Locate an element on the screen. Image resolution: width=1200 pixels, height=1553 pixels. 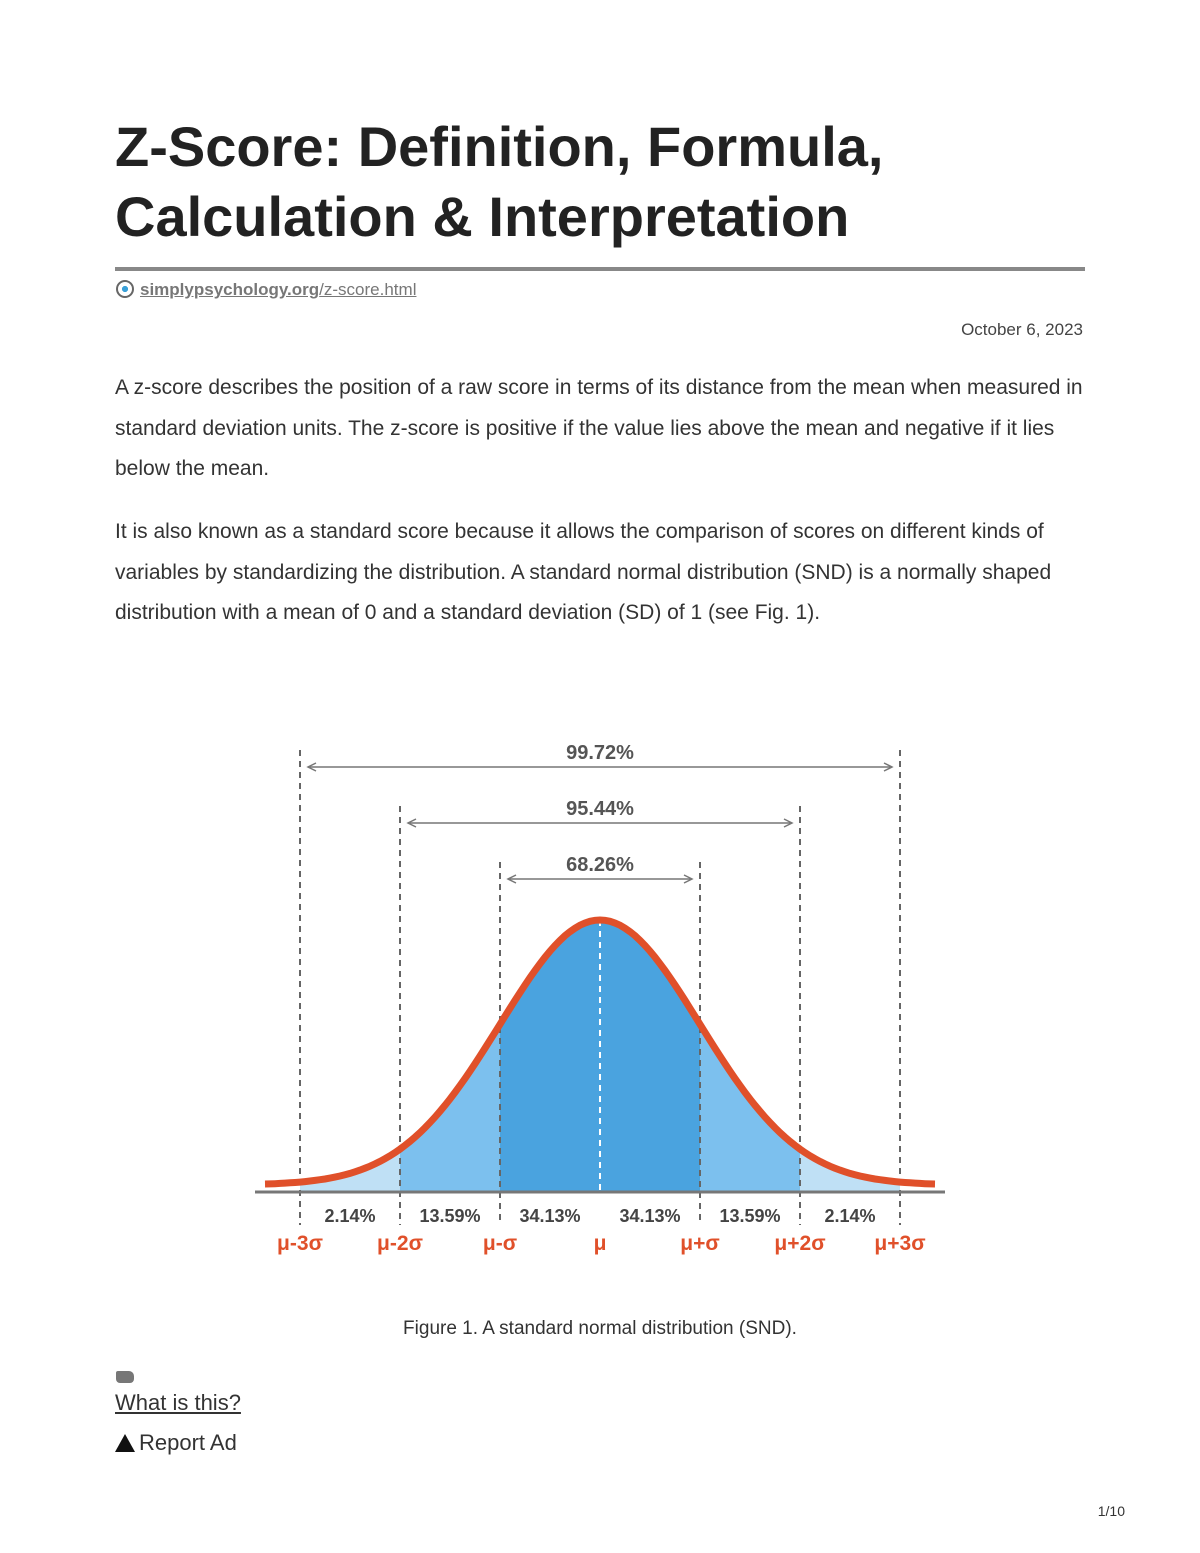
source-link-row: simplypsychology.org/z-score.html is located at coordinates (266, 290).